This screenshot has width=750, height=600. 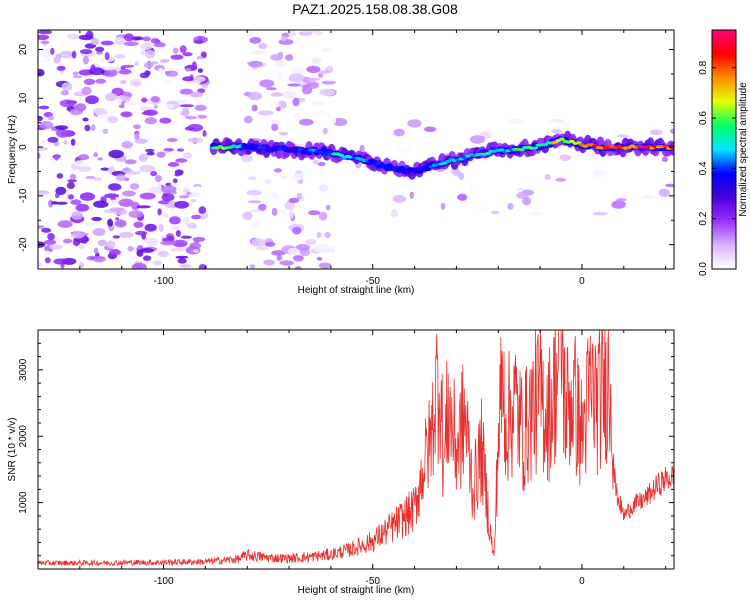 I want to click on y-axis-label: Frequency (Hz), so click(x=12, y=149).